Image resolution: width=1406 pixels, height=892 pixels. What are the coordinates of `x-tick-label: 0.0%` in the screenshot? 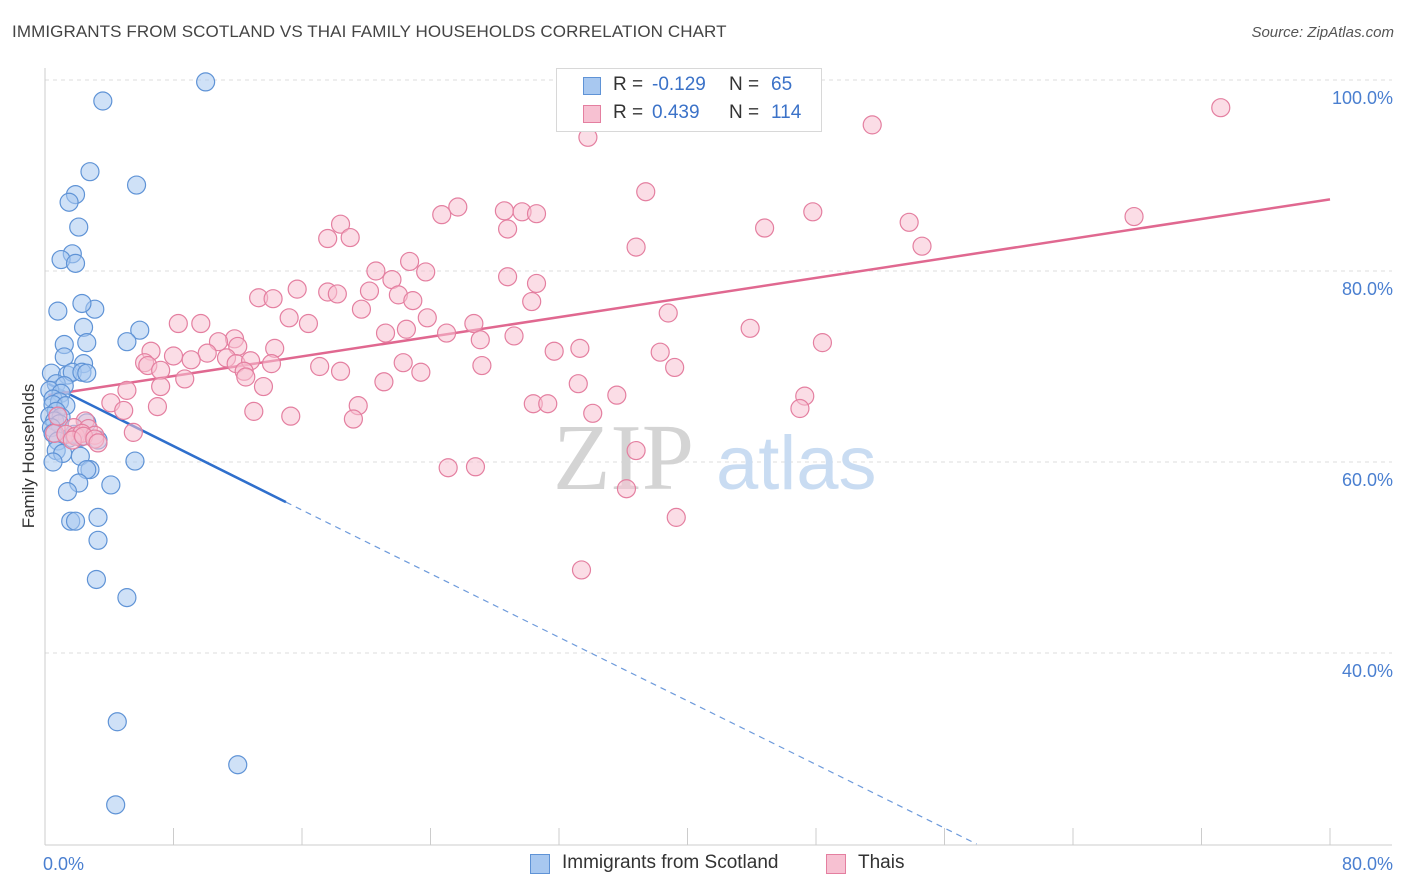 It's located at (63, 864).